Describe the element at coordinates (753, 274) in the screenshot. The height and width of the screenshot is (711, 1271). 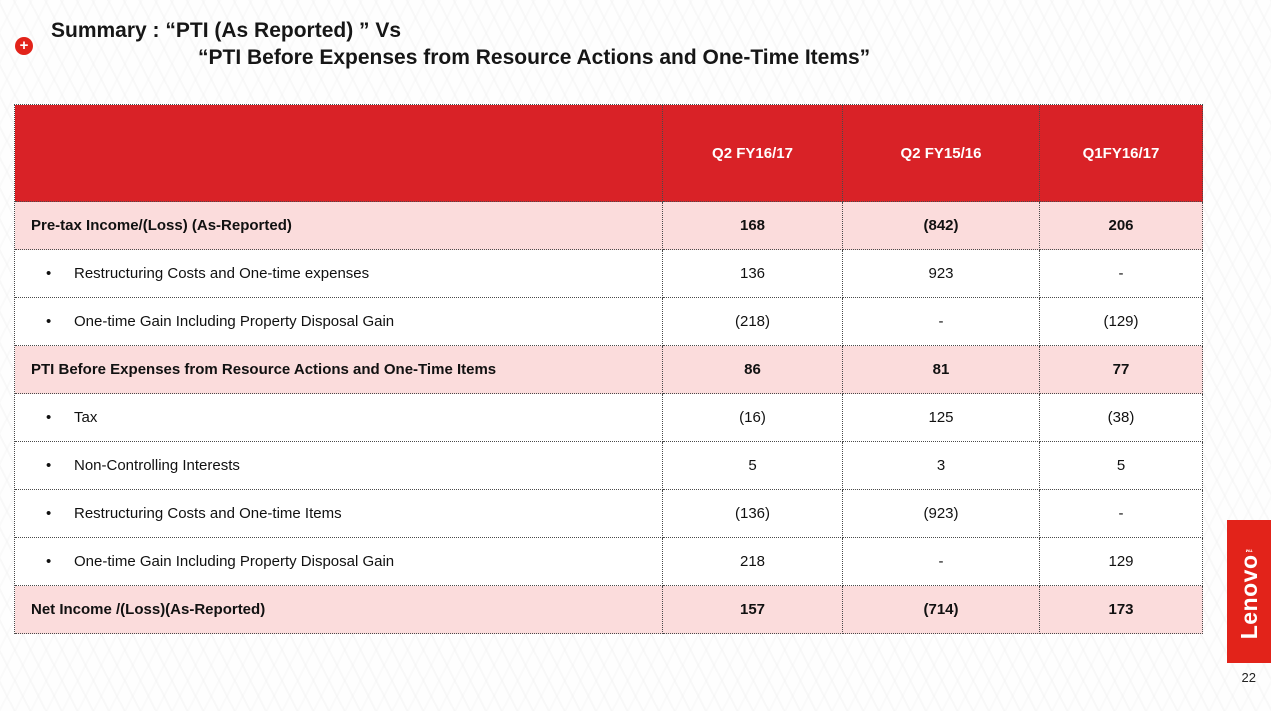
I see `table-cell: 136` at that location.